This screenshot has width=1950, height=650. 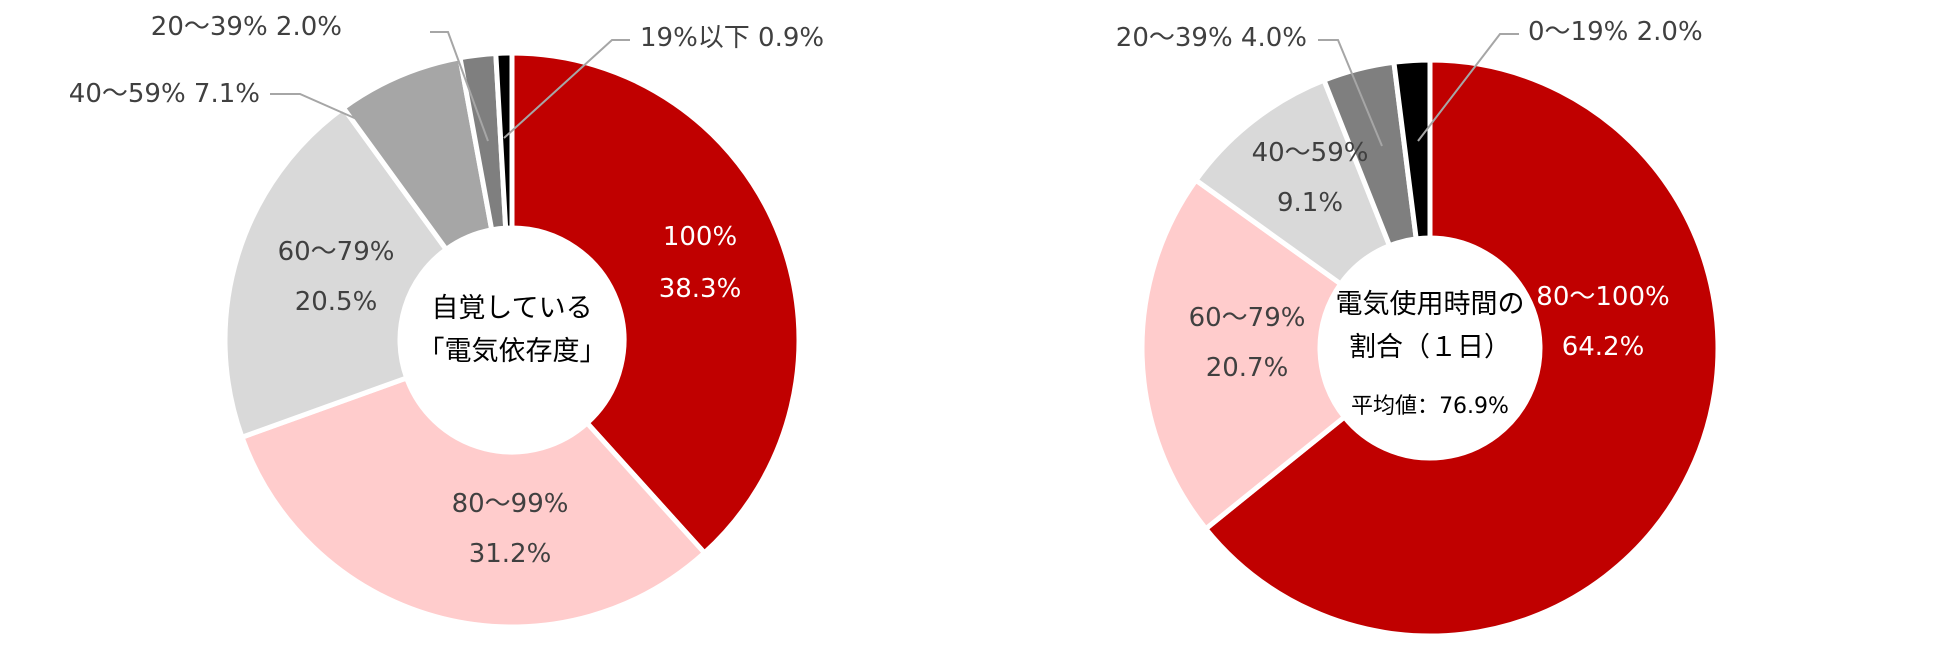 I want to click on chart-1-outside-label-0: 20〜39% 4.0%, so click(x=1211, y=38).